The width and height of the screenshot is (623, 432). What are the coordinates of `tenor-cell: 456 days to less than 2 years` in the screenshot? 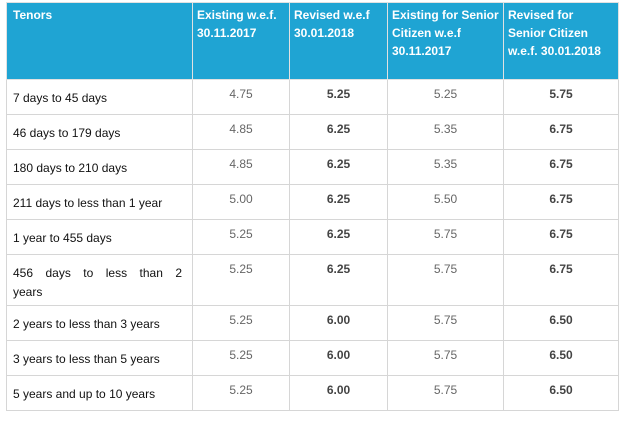 It's located at (99, 280).